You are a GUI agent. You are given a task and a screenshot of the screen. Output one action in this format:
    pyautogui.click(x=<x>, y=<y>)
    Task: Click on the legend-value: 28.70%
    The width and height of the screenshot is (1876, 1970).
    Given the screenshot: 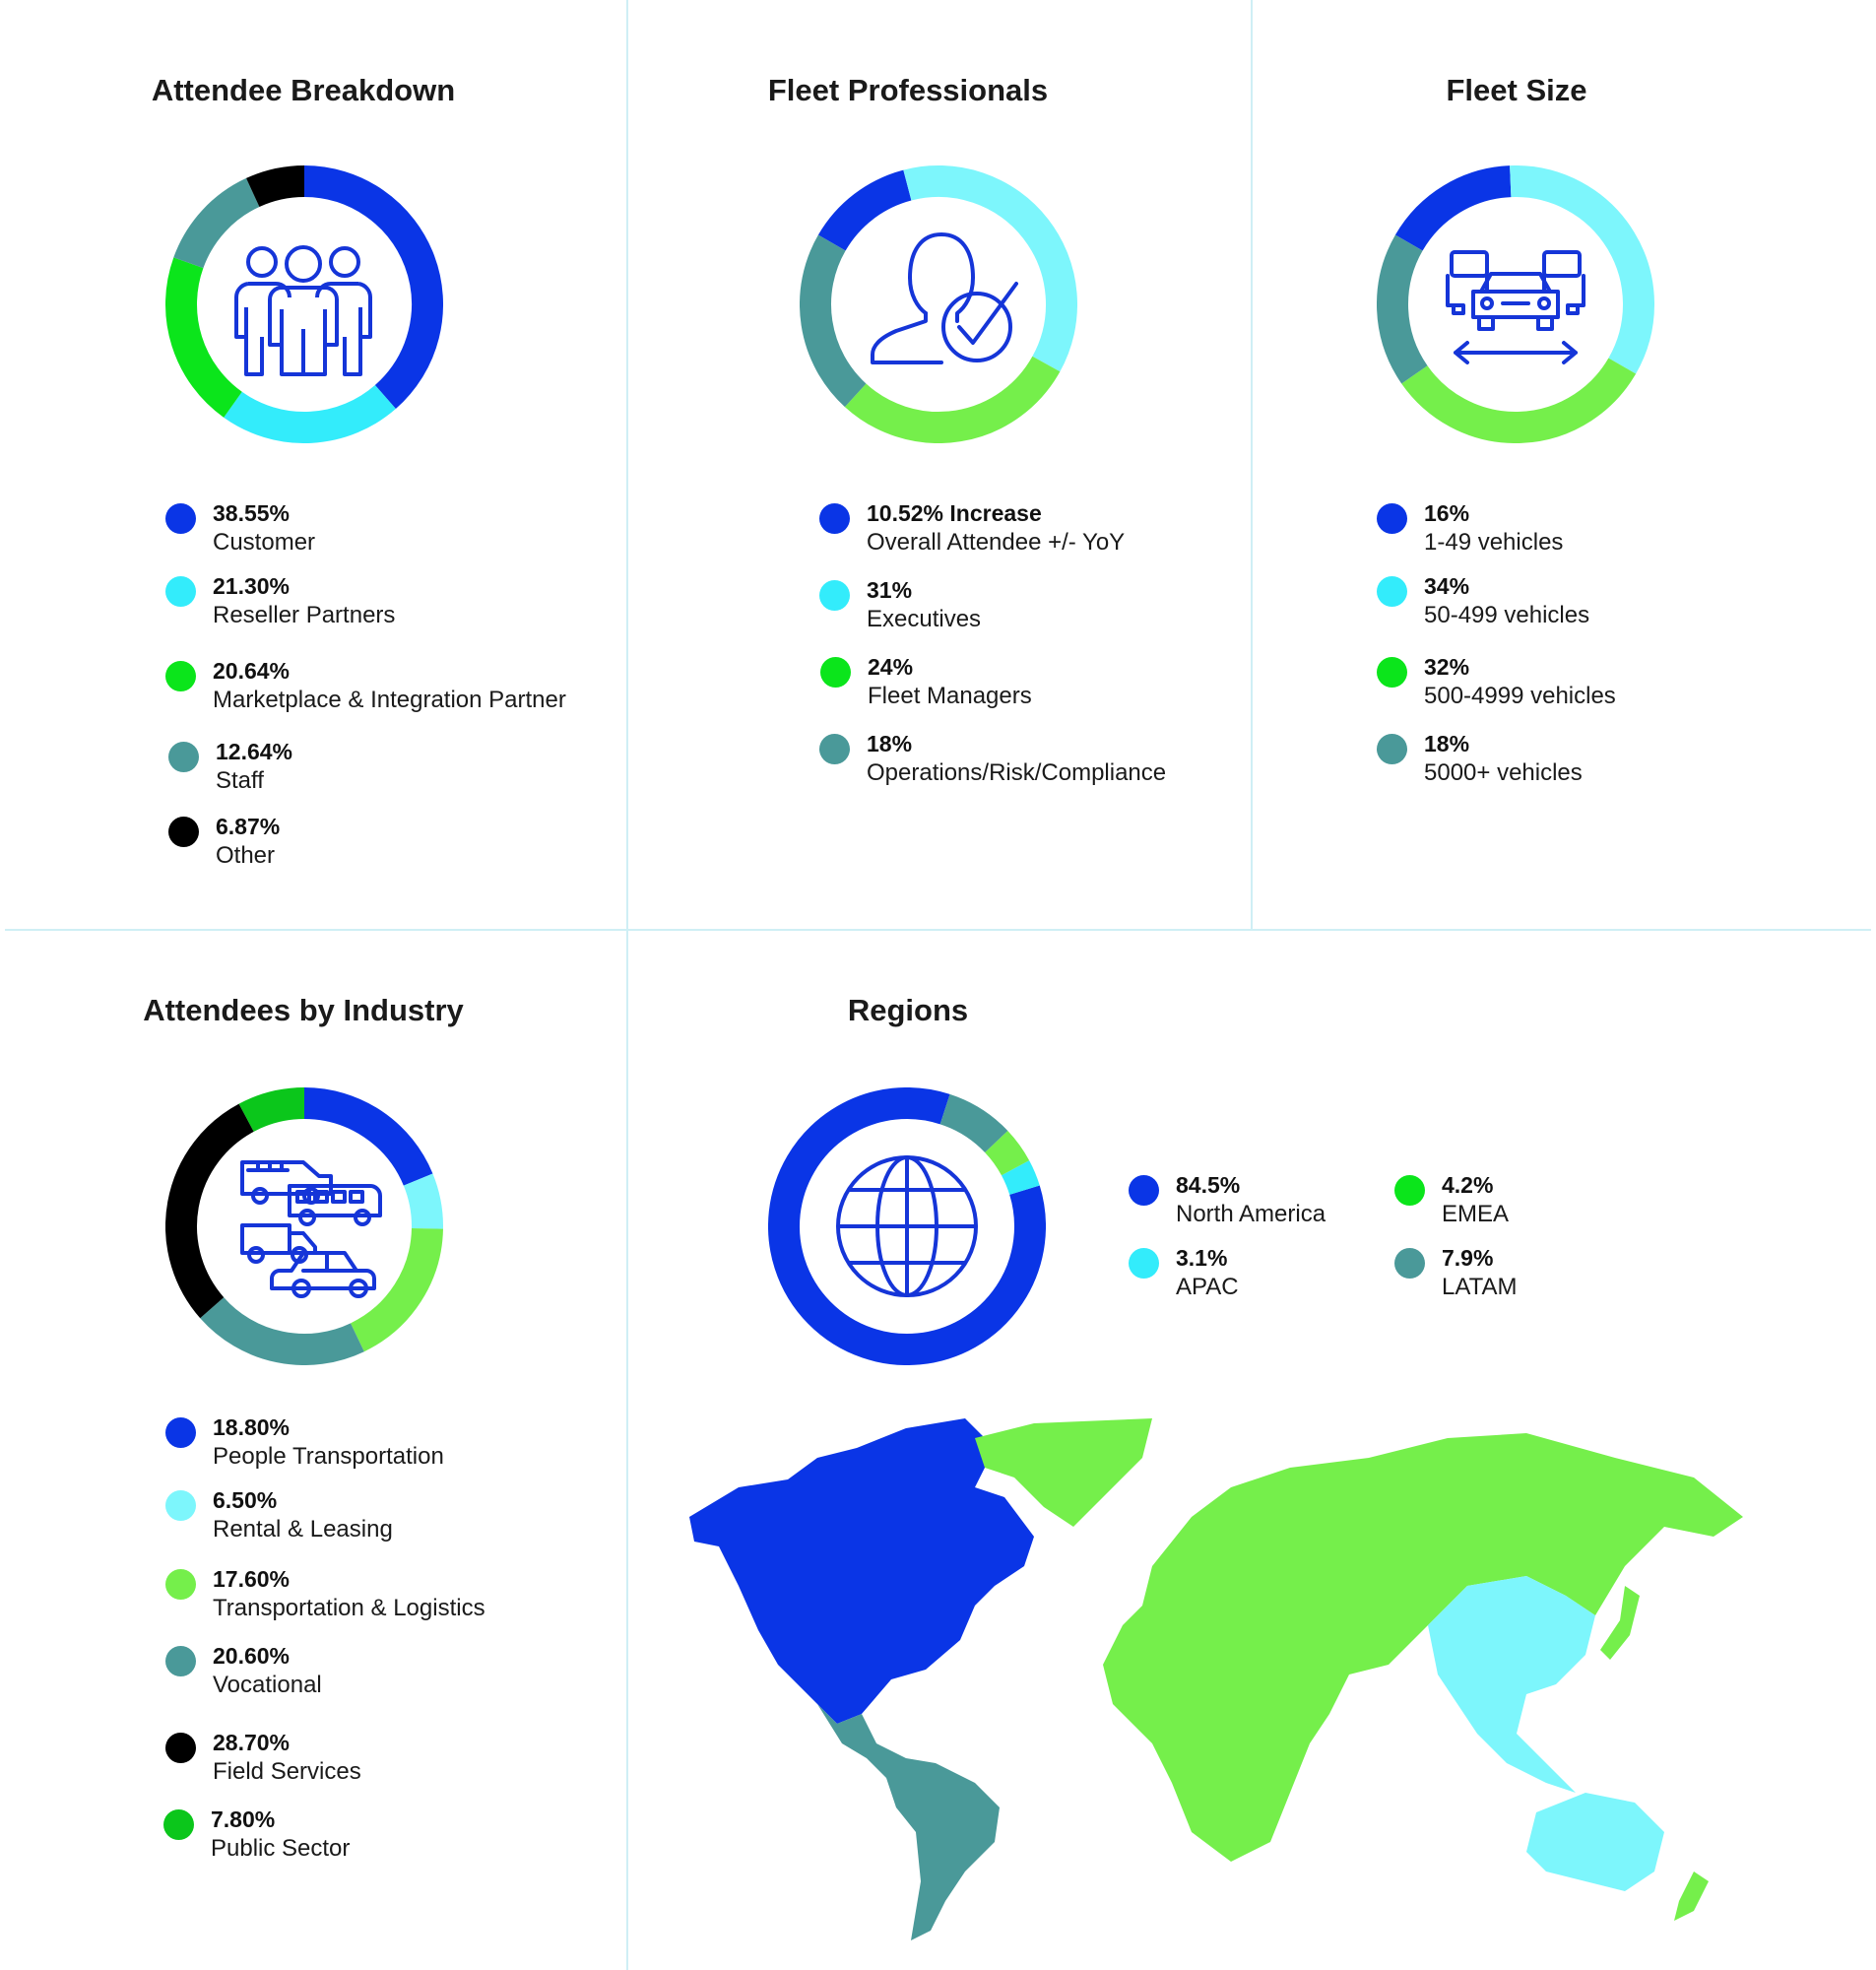 What is the action you would take?
    pyautogui.click(x=252, y=1742)
    